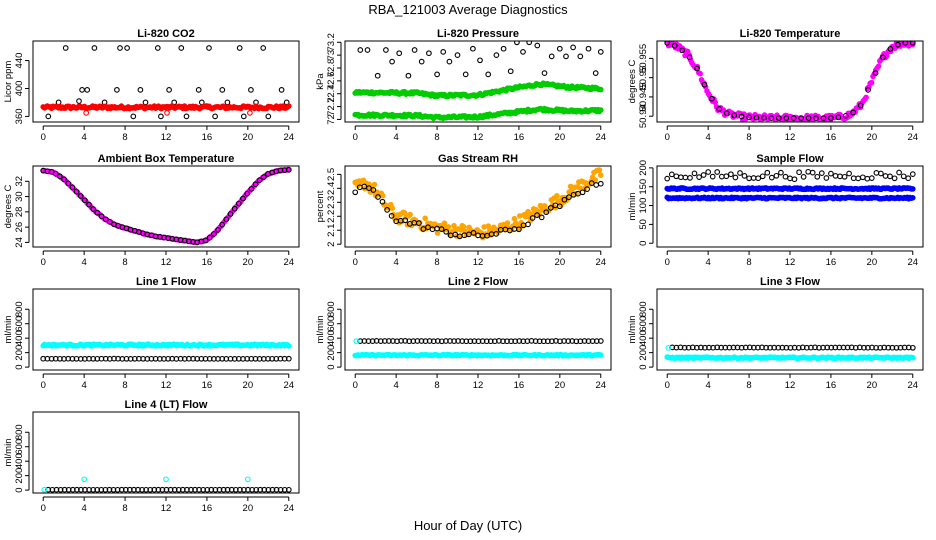  I want to click on y-tick-label: 72.4, so click(331, 93).